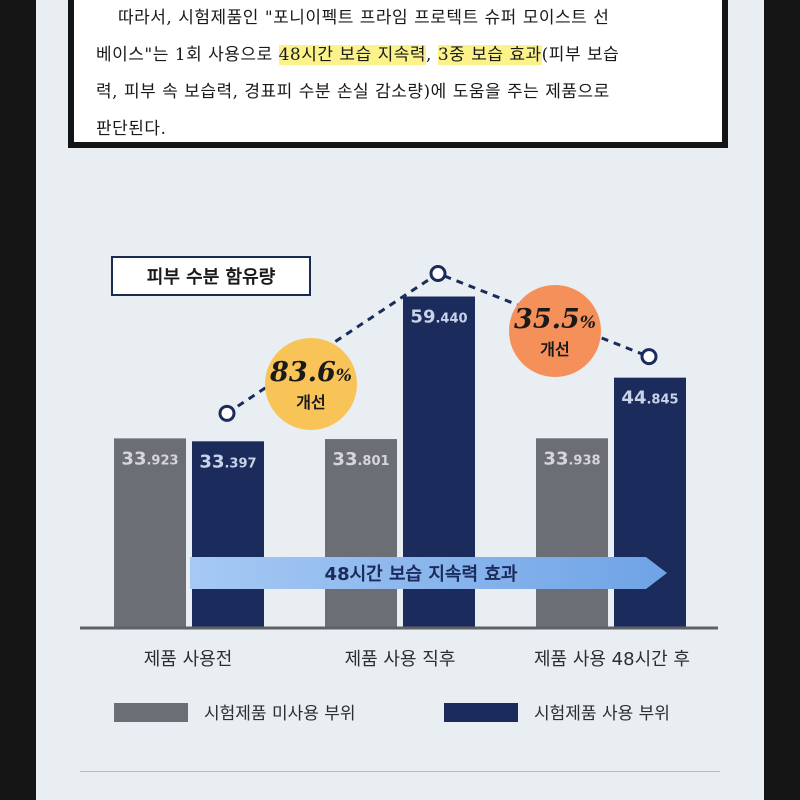 The height and width of the screenshot is (800, 800). Describe the element at coordinates (310, 402) in the screenshot. I see `improvement-text-0: 개선` at that location.